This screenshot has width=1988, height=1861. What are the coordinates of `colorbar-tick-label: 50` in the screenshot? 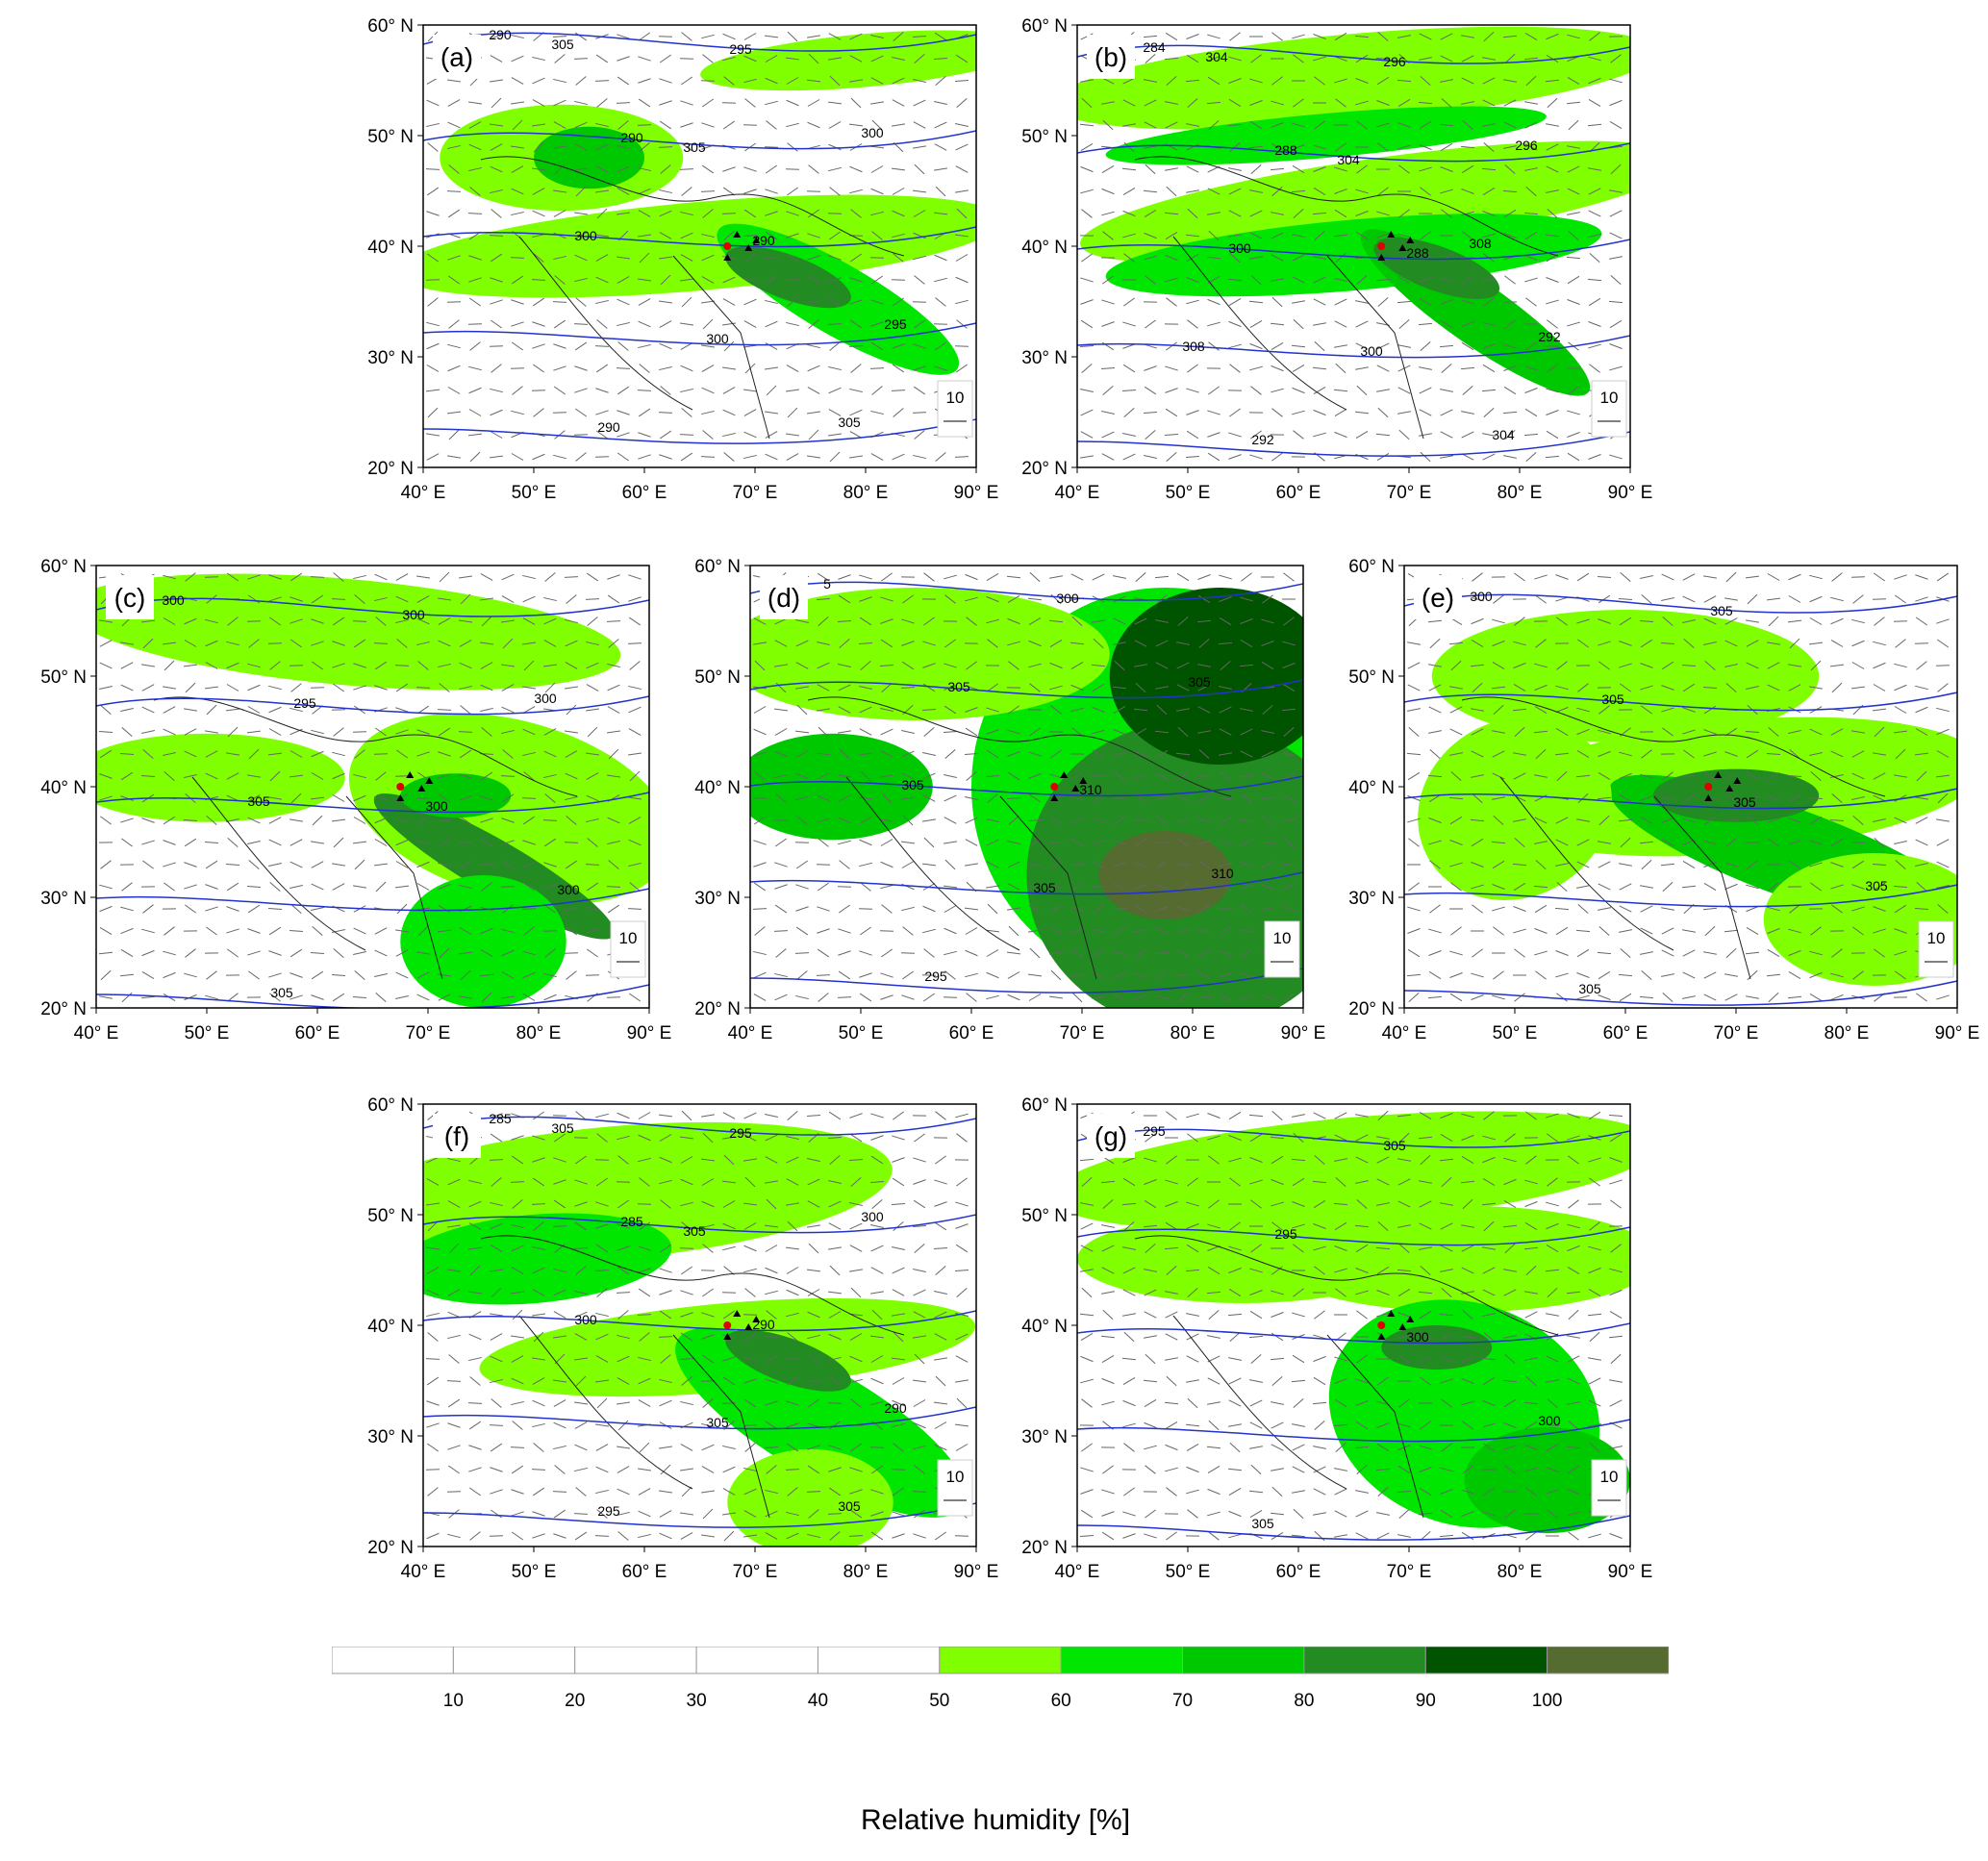 It's located at (939, 1701).